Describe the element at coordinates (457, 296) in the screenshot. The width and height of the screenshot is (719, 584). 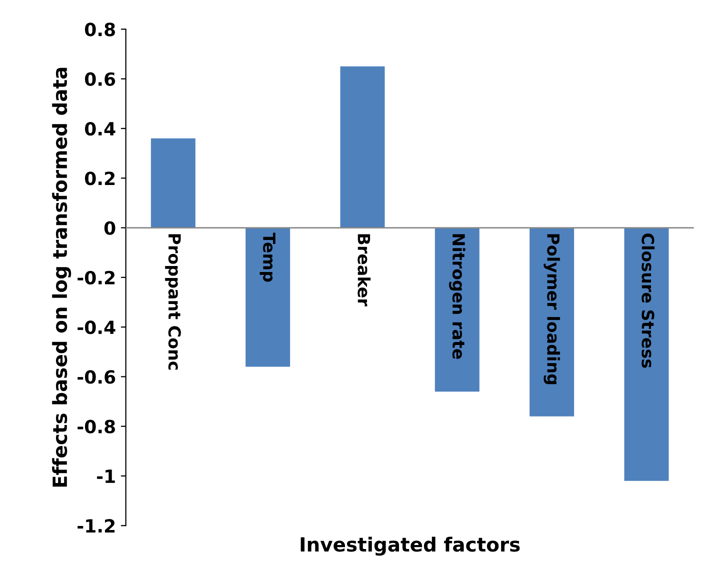
I see `x-tick-label: Nitrogen rate` at that location.